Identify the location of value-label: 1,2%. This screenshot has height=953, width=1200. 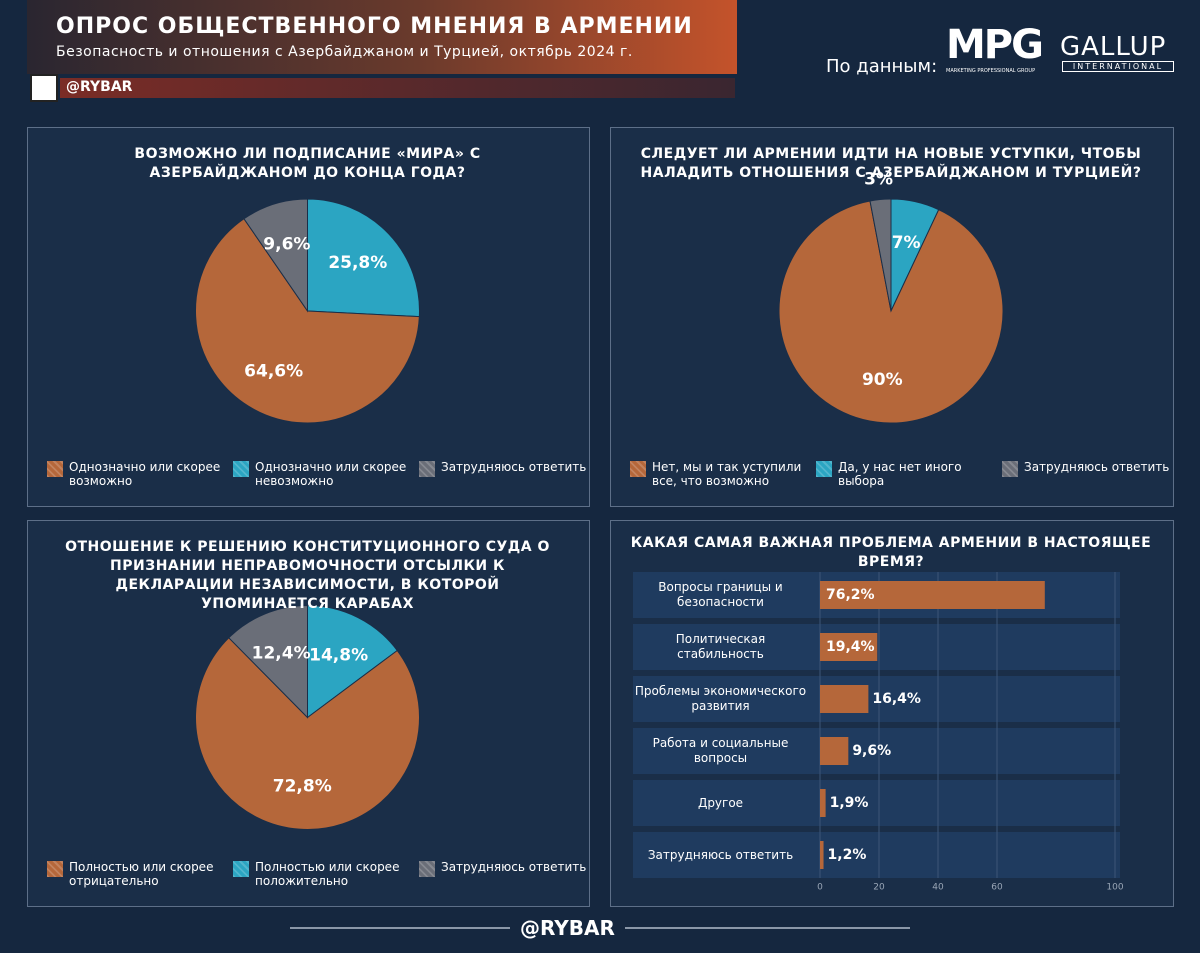
(847, 855).